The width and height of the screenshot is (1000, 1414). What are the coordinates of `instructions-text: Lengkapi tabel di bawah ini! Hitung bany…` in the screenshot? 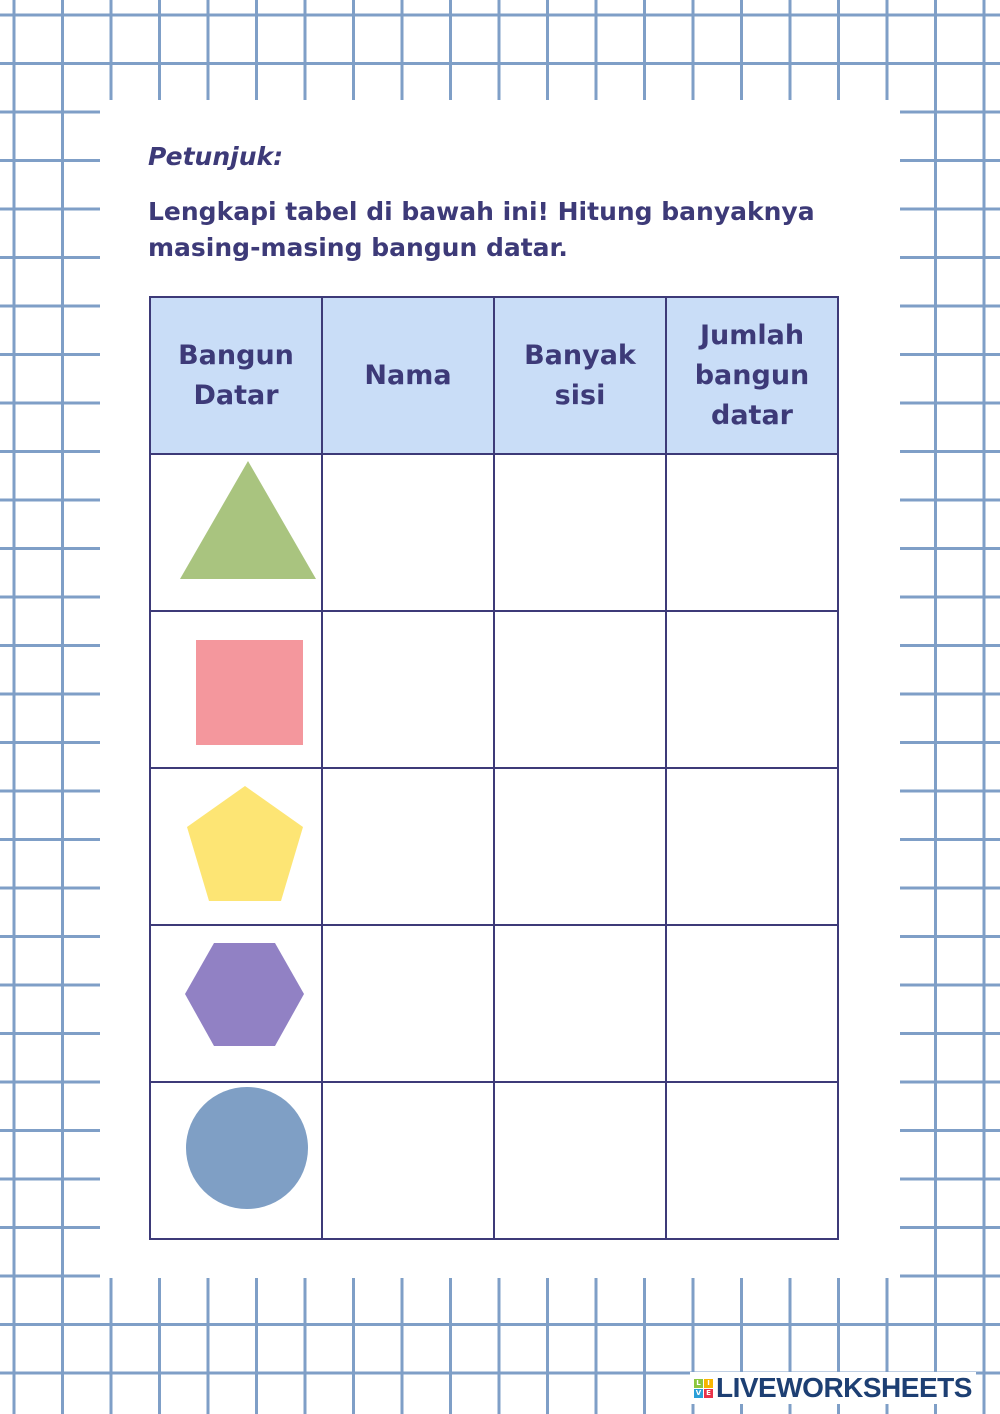 It's located at (481, 229).